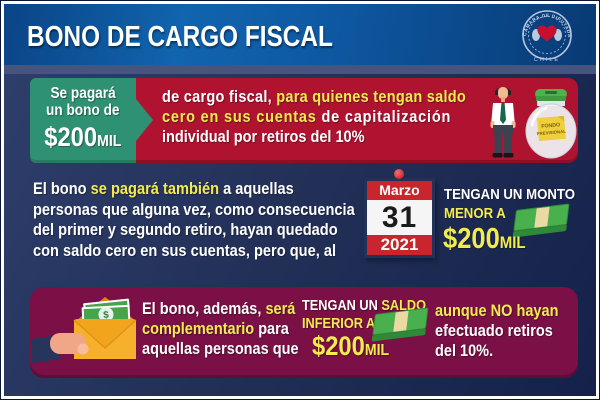 This screenshot has width=600, height=400. Describe the element at coordinates (545, 36) in the screenshot. I see `chamber-of-deputies-seal-icon: CÁMARA DE DIPUTADAS Y DIPUTADOS CHILE` at that location.